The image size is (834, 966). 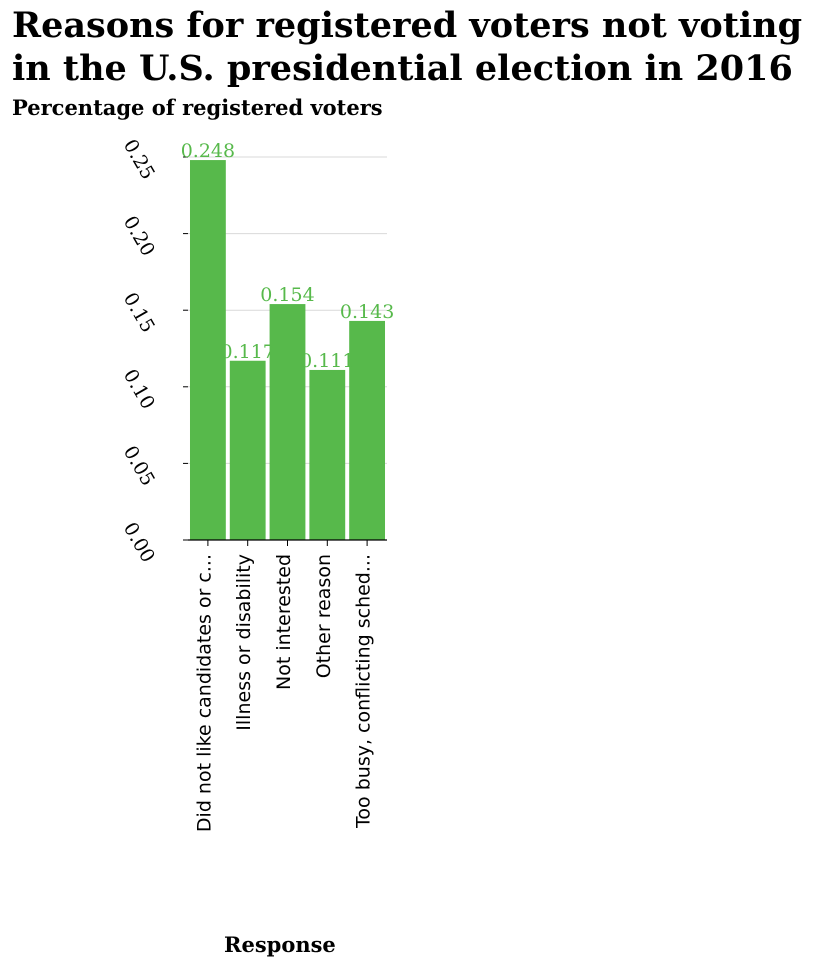 What do you see at coordinates (247, 352) in the screenshot?
I see `data-label: 0.117` at bounding box center [247, 352].